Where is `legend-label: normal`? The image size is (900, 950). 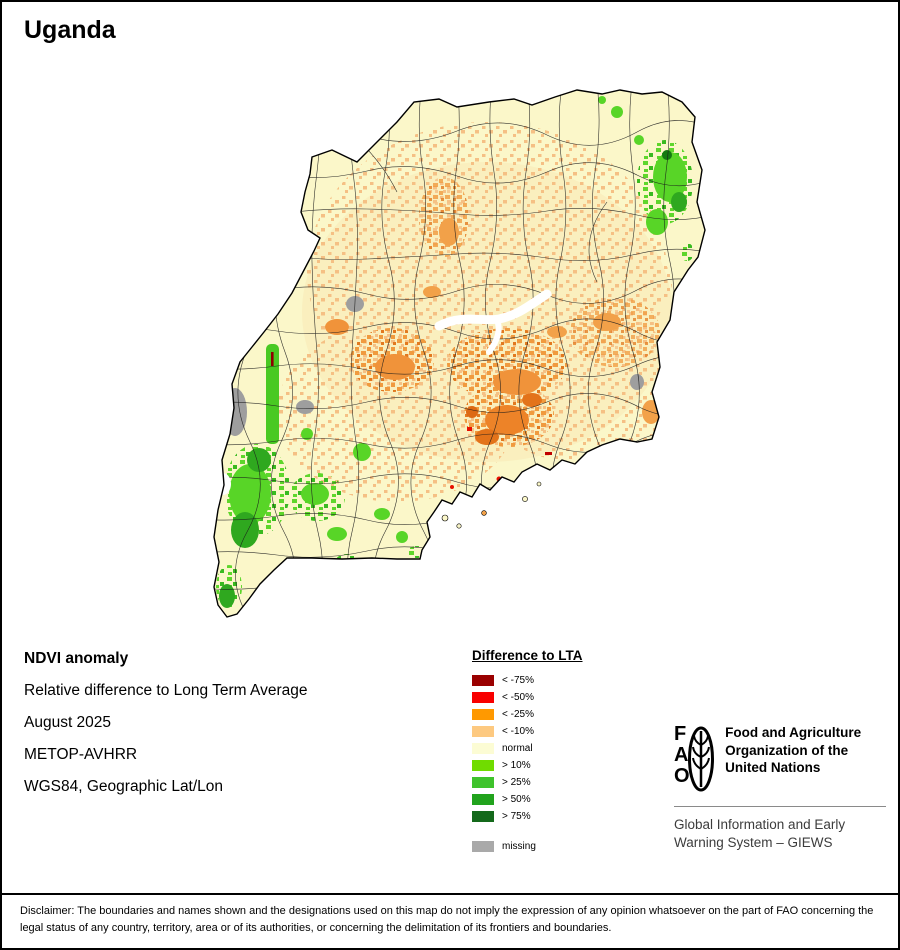
legend-label: normal is located at coordinates (517, 748).